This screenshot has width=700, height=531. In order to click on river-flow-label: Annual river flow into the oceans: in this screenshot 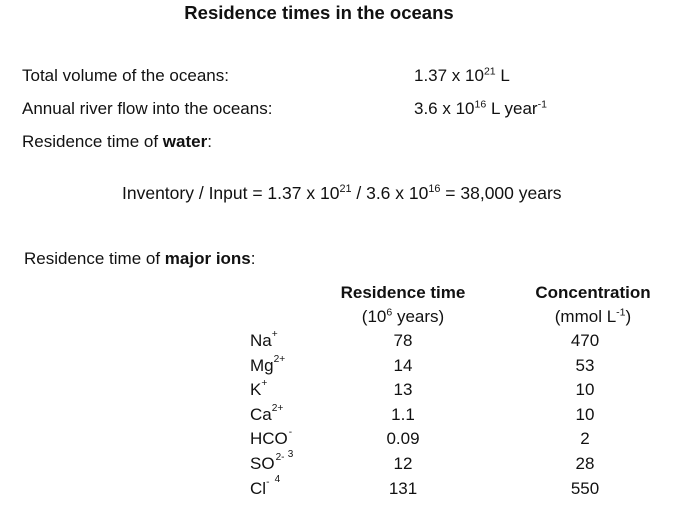, I will do `click(147, 108)`.